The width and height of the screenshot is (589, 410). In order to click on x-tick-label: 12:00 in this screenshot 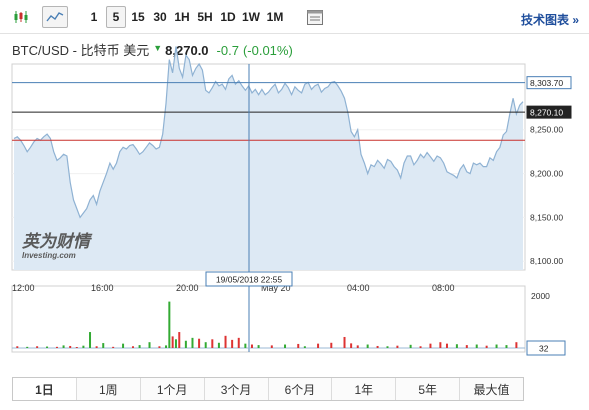, I will do `click(23, 288)`.